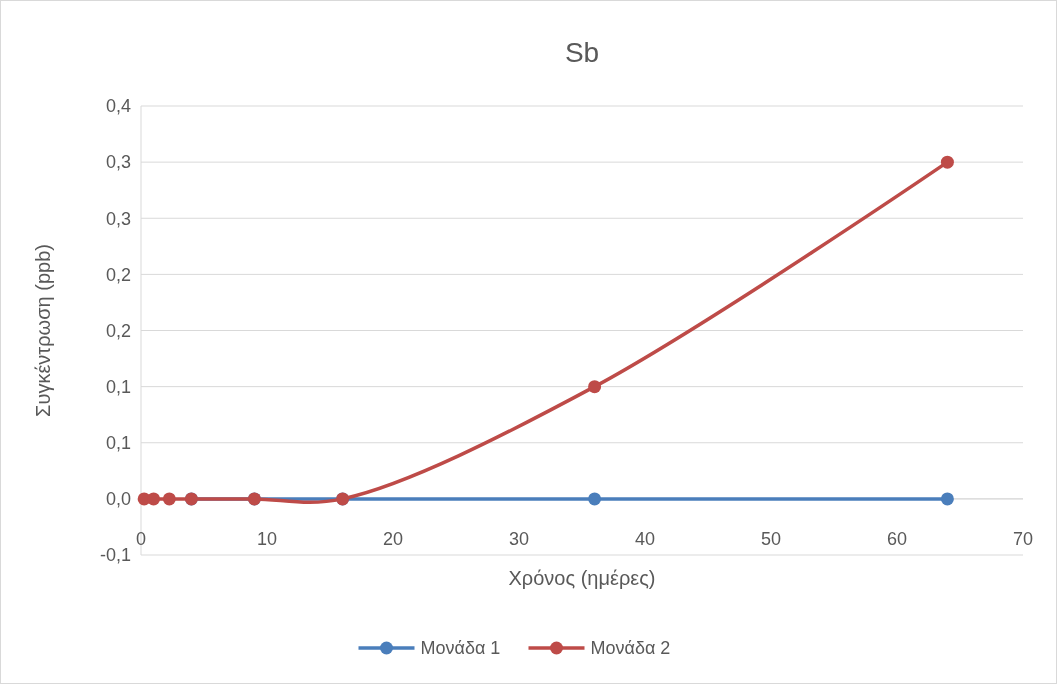 The height and width of the screenshot is (684, 1057). I want to click on x-tick-label: 20, so click(393, 538).